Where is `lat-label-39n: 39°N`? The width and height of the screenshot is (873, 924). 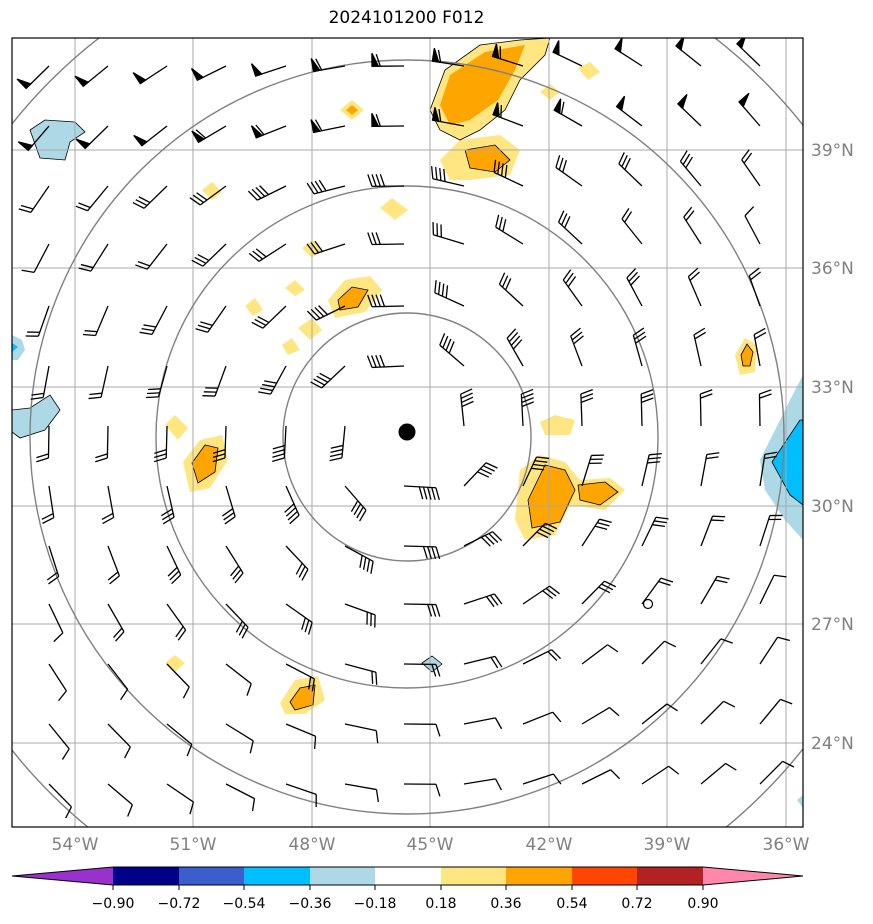 lat-label-39n: 39°N is located at coordinates (832, 151).